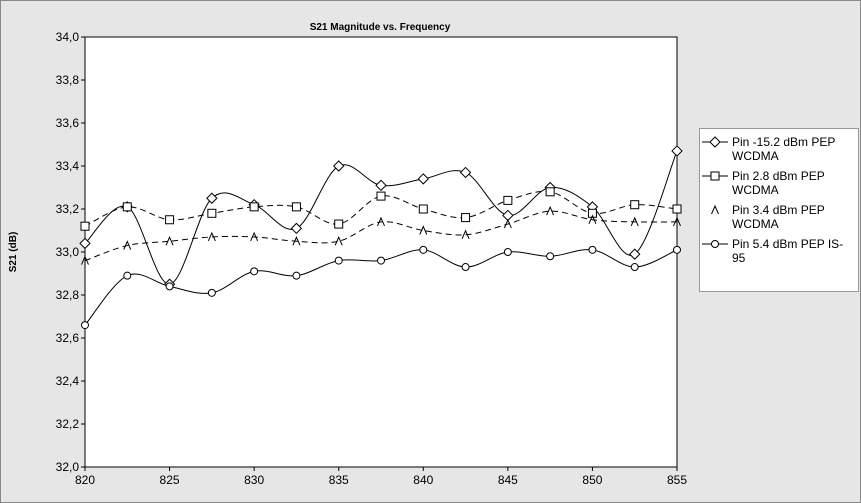 This screenshot has width=861, height=503. Describe the element at coordinates (68, 37) in the screenshot. I see `y-tick-label: 34,0` at that location.